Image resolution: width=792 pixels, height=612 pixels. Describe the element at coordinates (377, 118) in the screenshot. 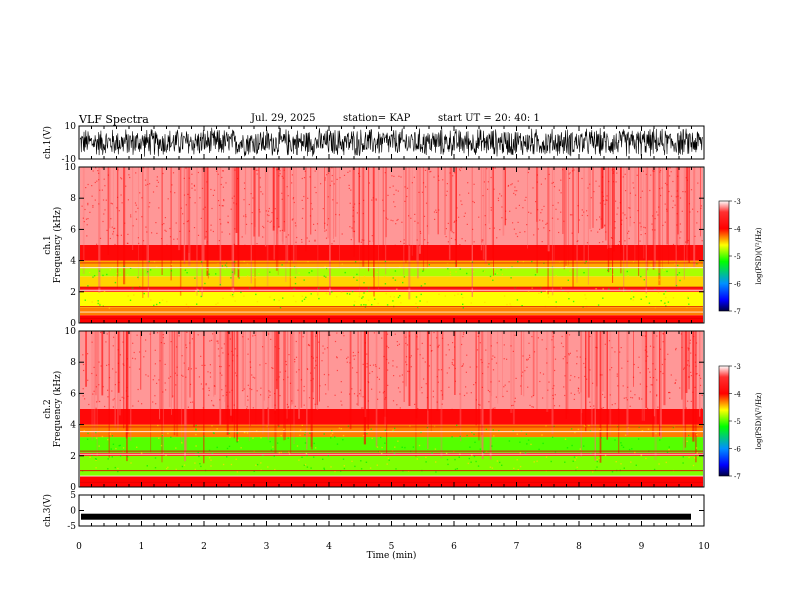

I see `header-station: station= KAP` at that location.